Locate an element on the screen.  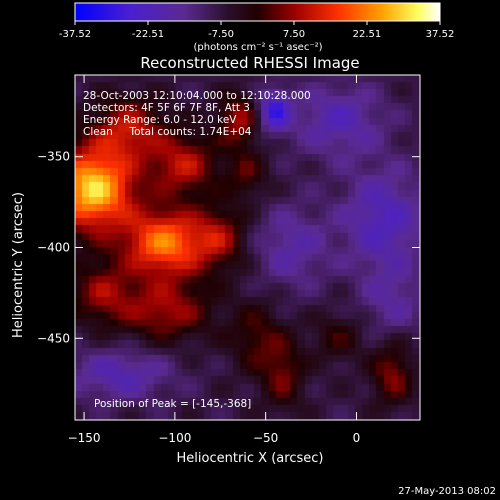
colorbar-tick-label: -37.52 is located at coordinates (75, 34).